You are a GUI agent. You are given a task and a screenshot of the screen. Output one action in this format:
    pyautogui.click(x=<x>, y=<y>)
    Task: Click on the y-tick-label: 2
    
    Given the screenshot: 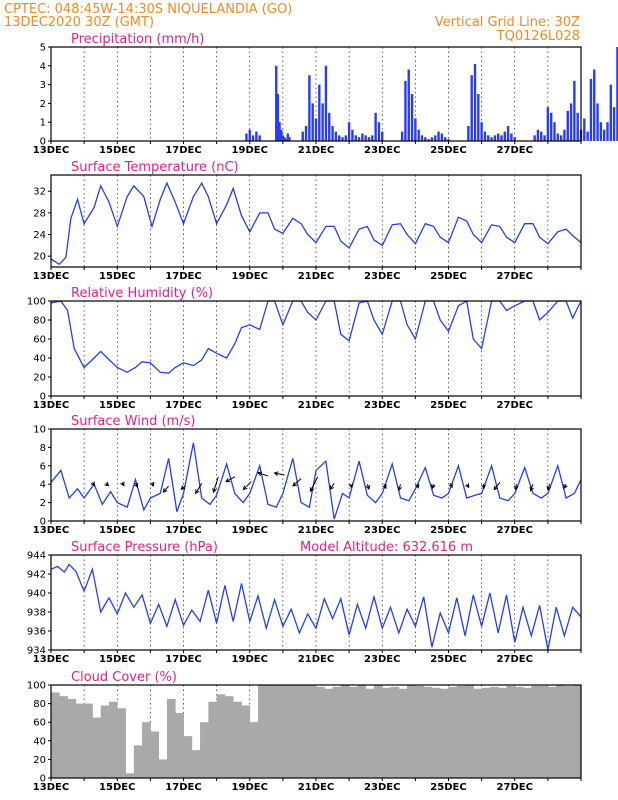 What is the action you would take?
    pyautogui.click(x=43, y=503)
    